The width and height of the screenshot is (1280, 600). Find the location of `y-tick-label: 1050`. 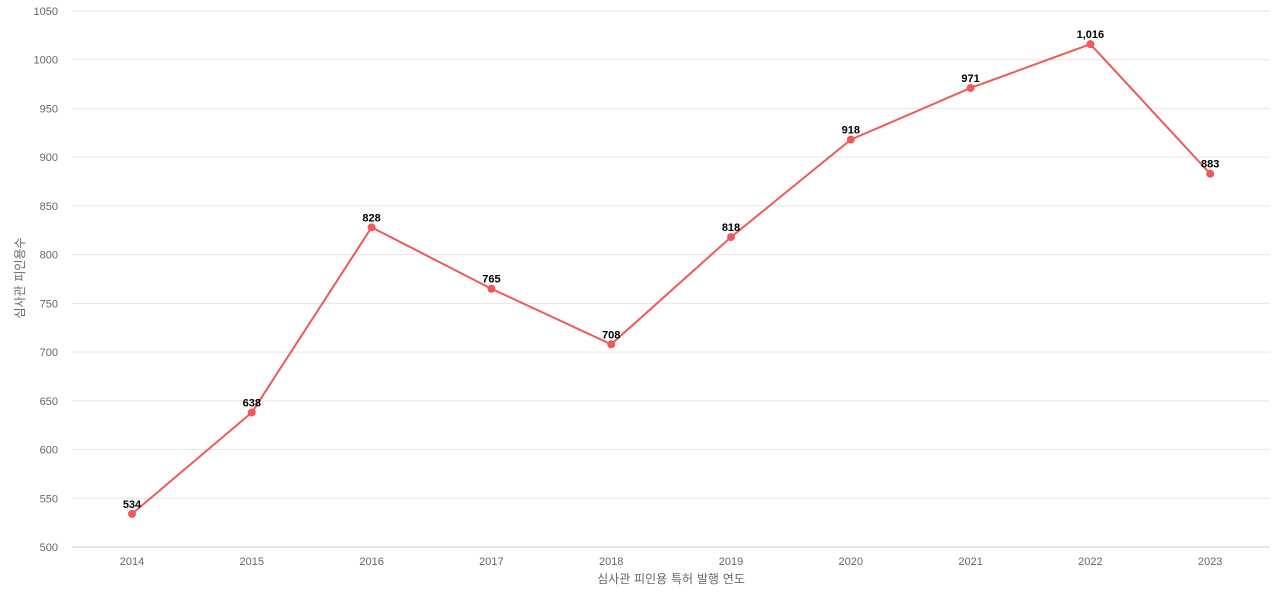

y-tick-label: 1050 is located at coordinates (46, 12).